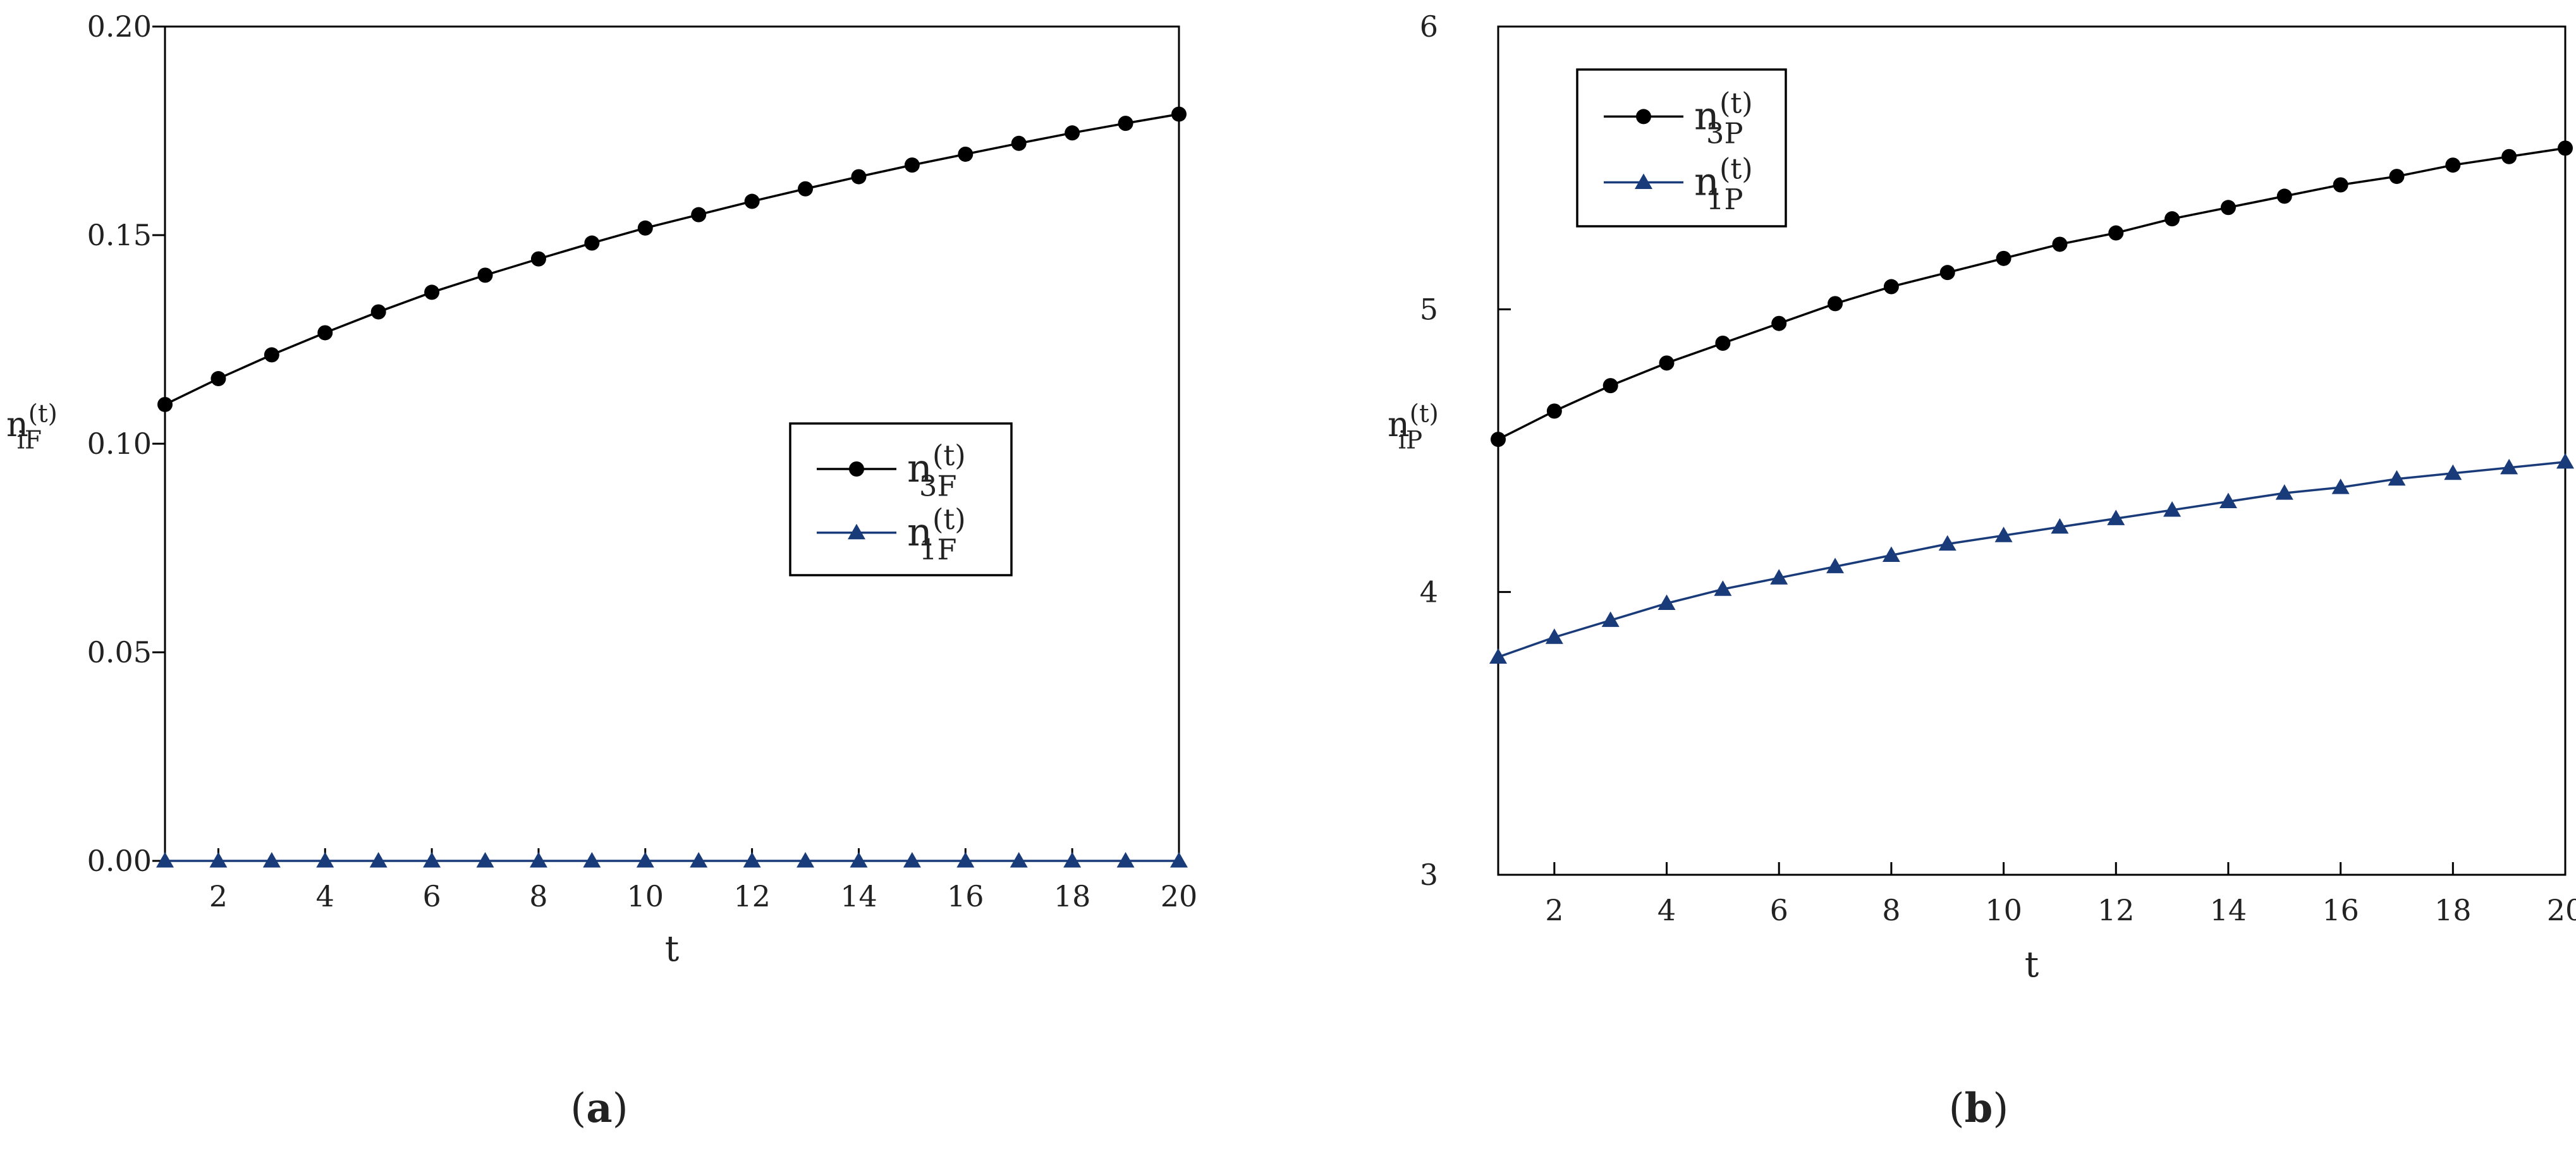 This screenshot has width=2576, height=1151. Describe the element at coordinates (672, 949) in the screenshot. I see `x-axis-title-a: t` at that location.